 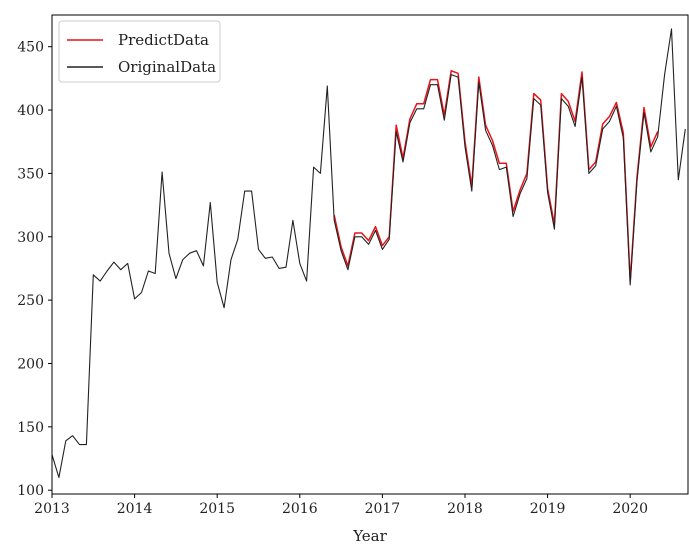 I want to click on x-tick-label: 2015, so click(x=217, y=509).